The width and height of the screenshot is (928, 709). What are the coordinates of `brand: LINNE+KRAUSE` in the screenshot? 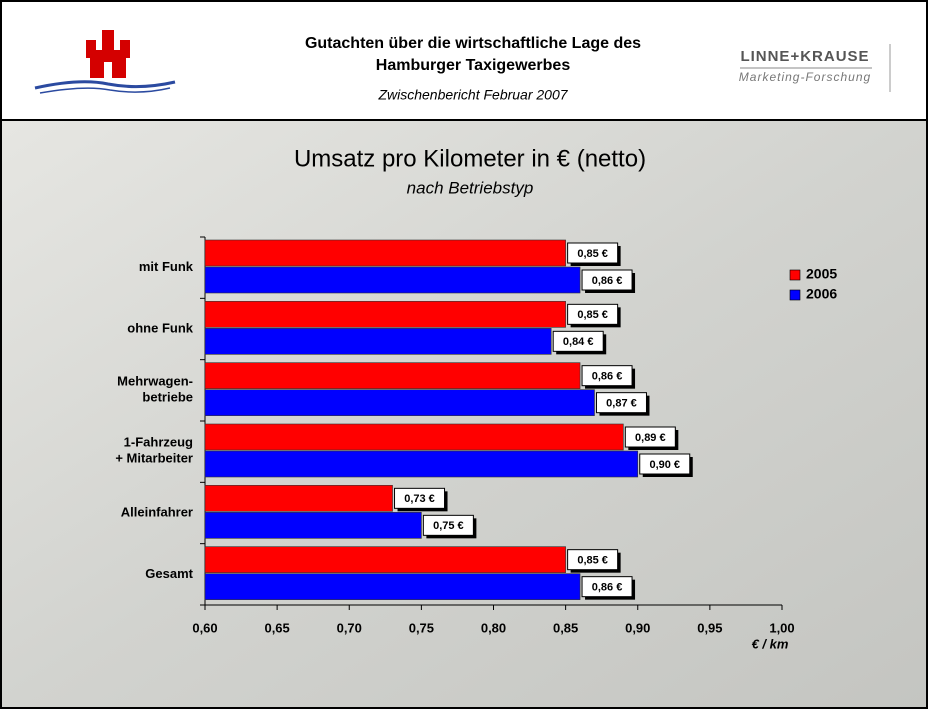 It's located at (804, 56).